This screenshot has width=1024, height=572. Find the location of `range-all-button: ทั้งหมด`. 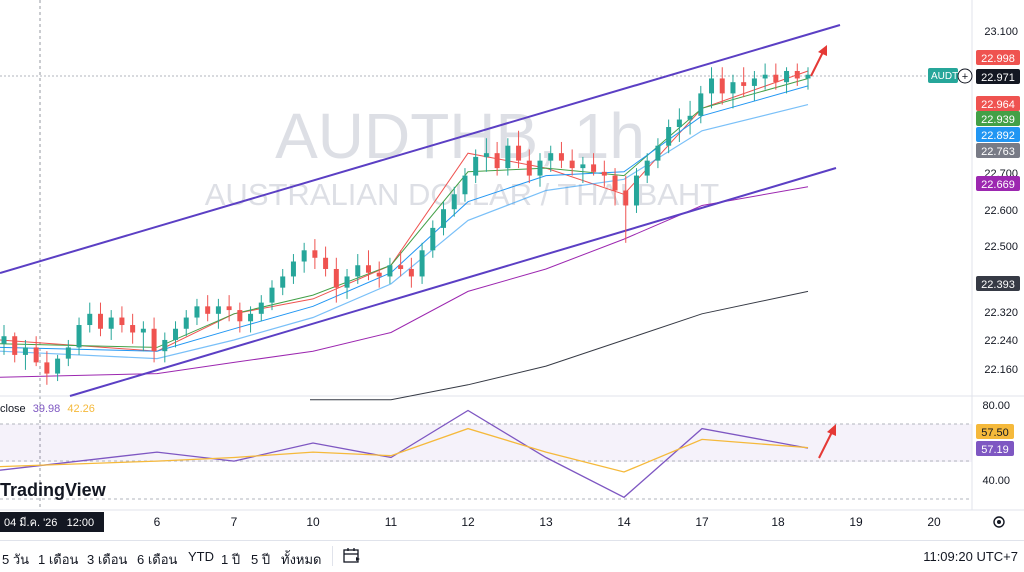

range-all-button: ทั้งหมด is located at coordinates (301, 559).